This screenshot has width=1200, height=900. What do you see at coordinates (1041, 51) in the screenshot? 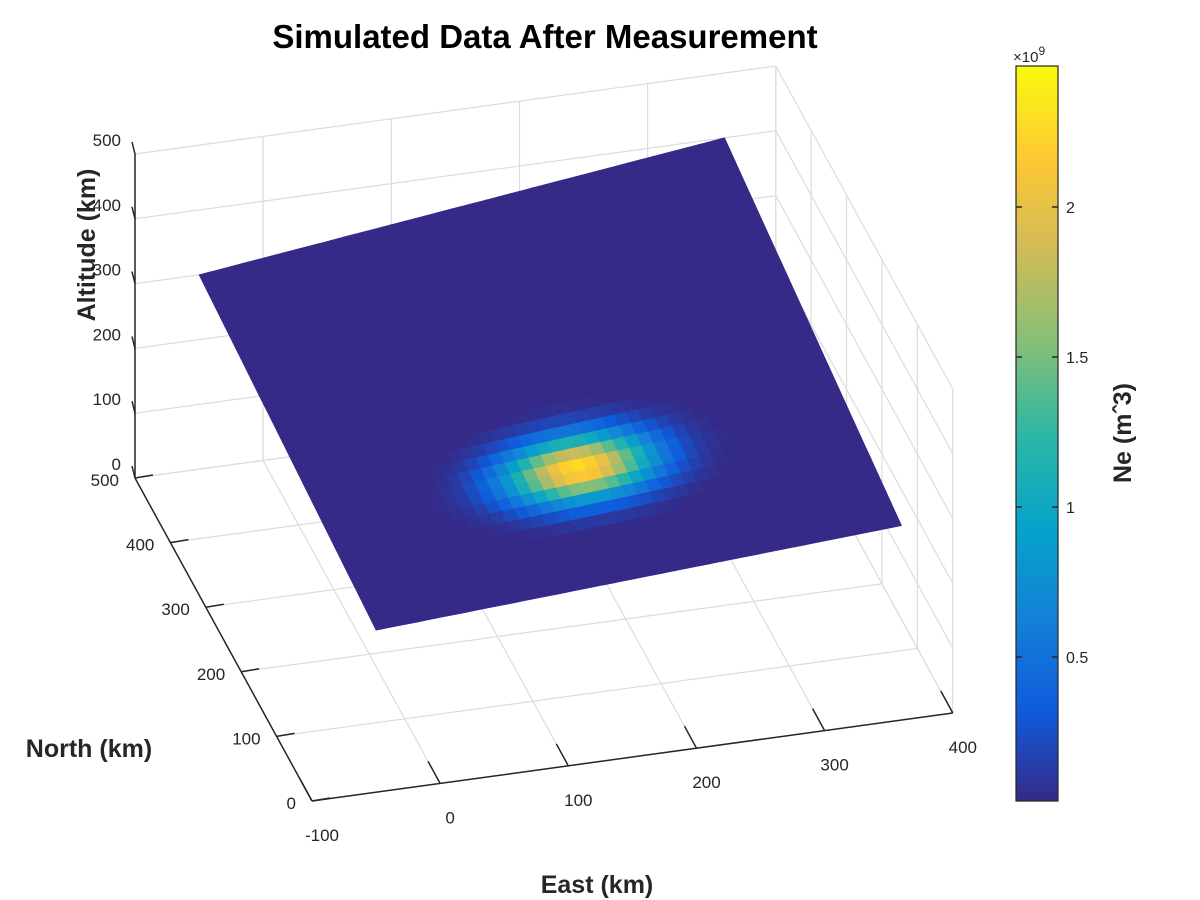
I see `colorbar-exponent-power: 9` at bounding box center [1041, 51].